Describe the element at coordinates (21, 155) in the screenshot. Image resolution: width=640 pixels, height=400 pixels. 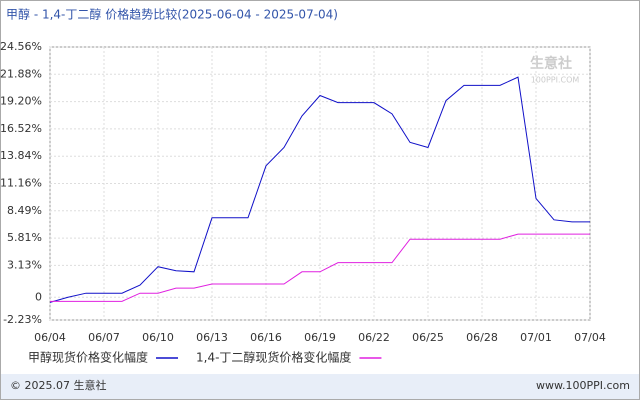
I see `y-tick-label: 13.84%` at that location.